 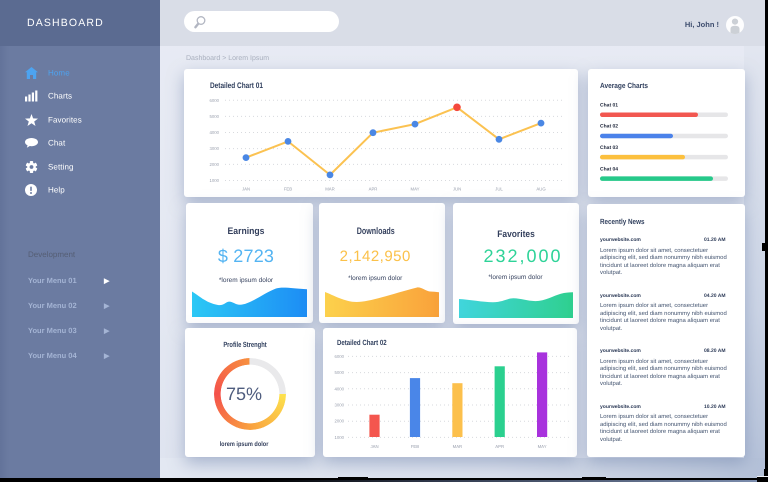 What do you see at coordinates (609, 127) in the screenshot?
I see `svg-text: Chat 02` at bounding box center [609, 127].